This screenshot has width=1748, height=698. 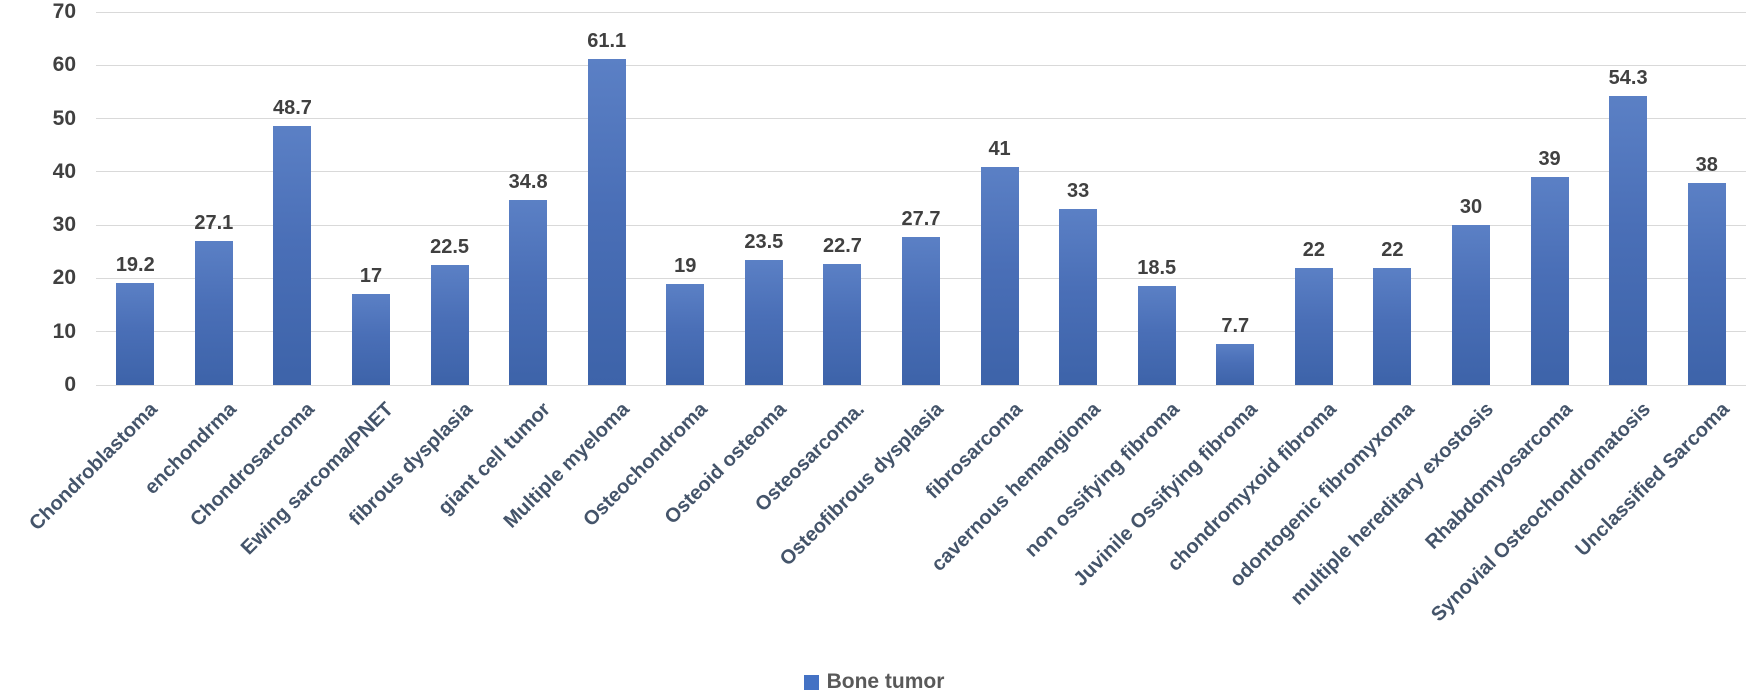 I want to click on legend-label: Bone tumor, so click(x=885, y=681).